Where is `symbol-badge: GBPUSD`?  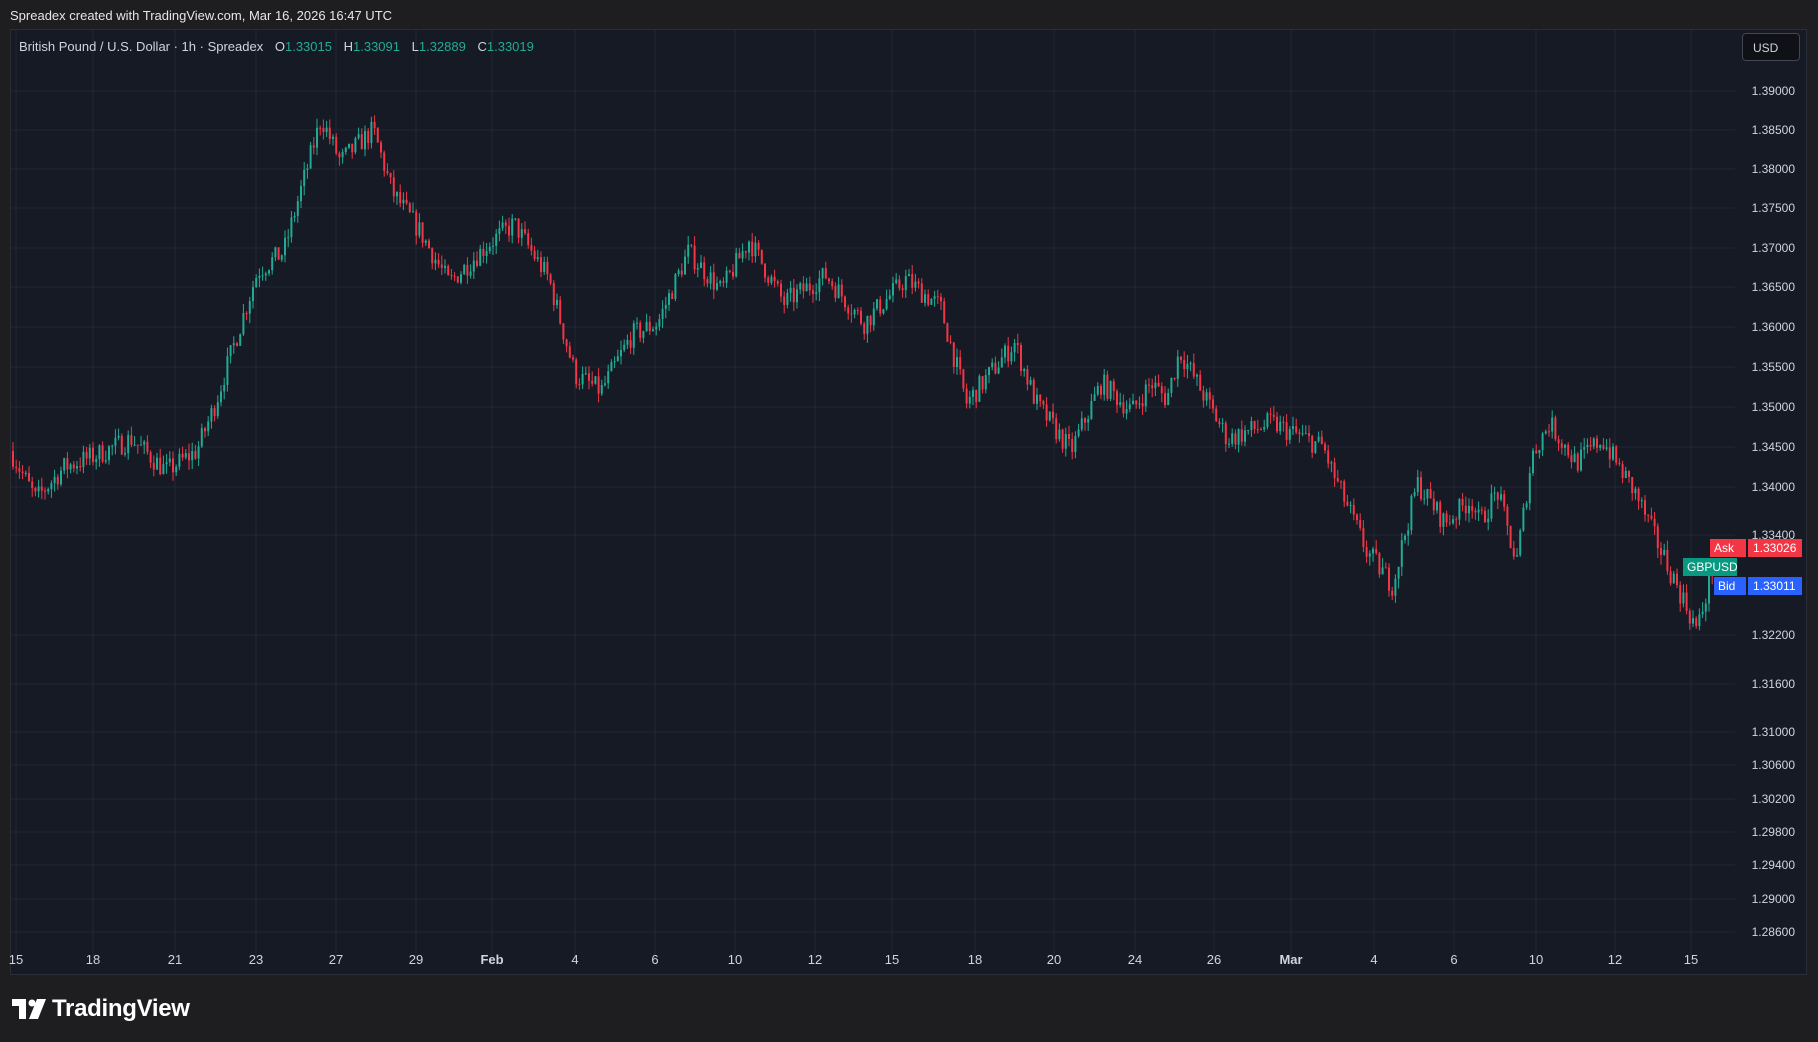 symbol-badge: GBPUSD is located at coordinates (1710, 567).